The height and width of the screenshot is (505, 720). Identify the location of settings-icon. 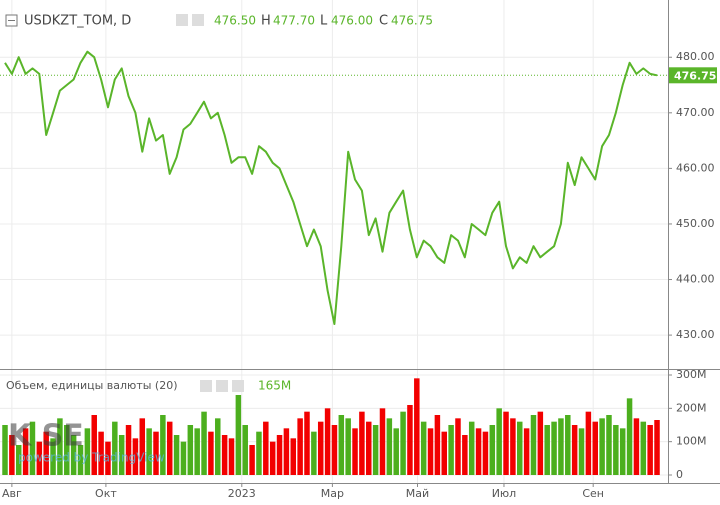
(198, 20).